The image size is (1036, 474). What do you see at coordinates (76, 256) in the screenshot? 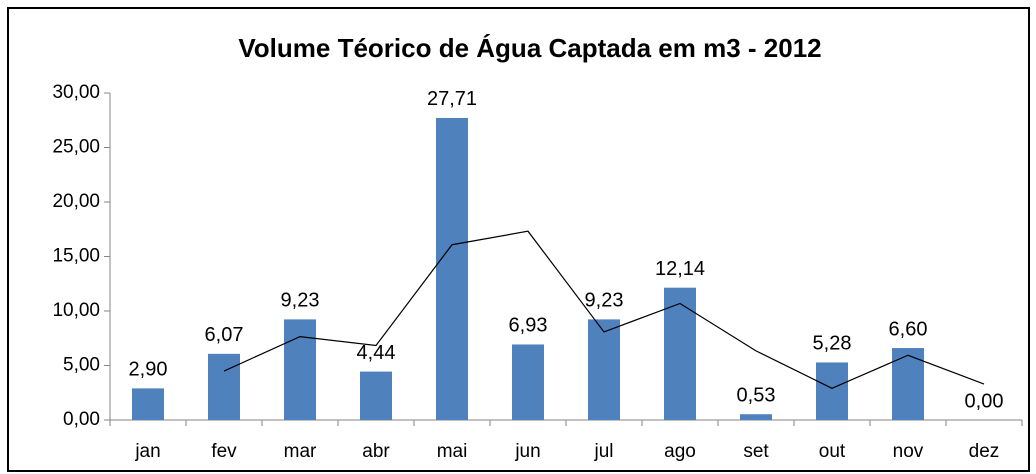
I see `y-tick-label: 15,00` at bounding box center [76, 256].